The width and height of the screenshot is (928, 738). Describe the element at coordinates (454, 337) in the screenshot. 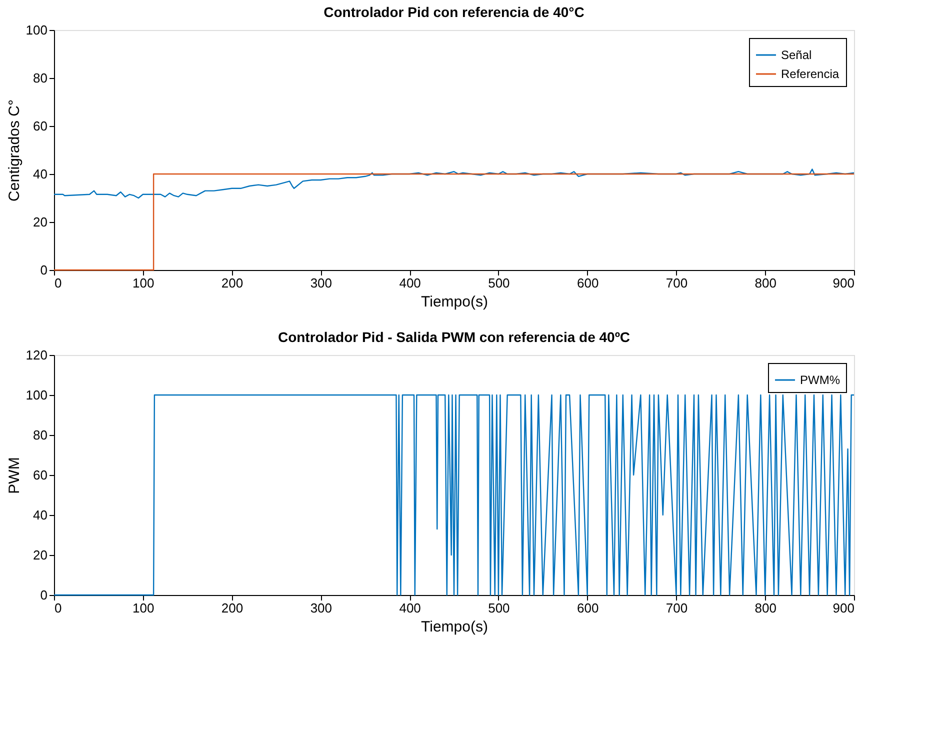

I see `chart-title: Controlador Pid - Salida PWM con referencia de 40ºC` at that location.